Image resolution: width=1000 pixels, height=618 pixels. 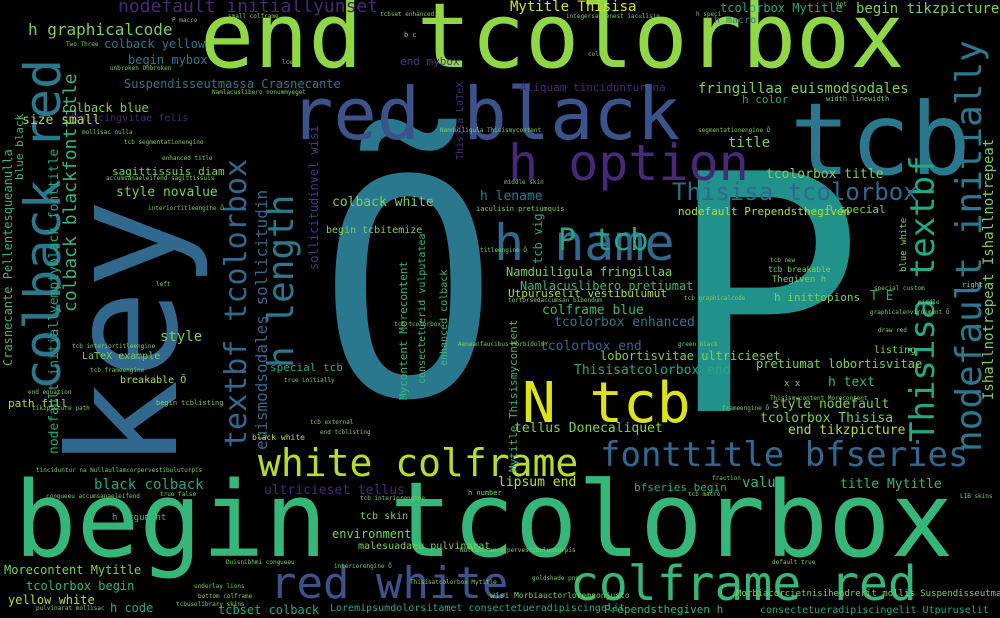 I want to click on word-end-tcolorbox: end tcolorbox, so click(x=552, y=44).